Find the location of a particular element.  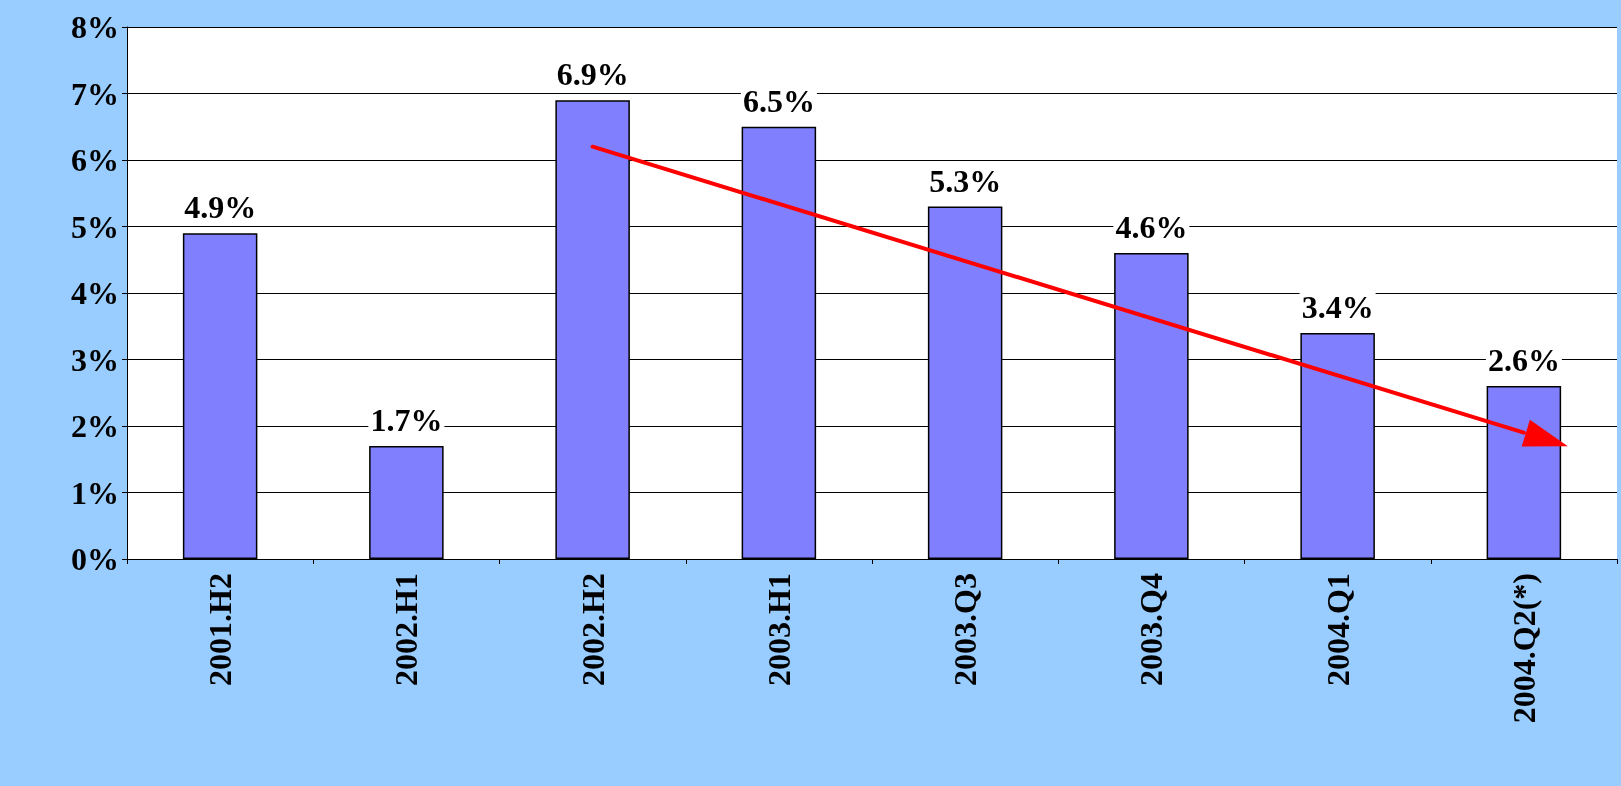

data-label: 4.9% is located at coordinates (220, 207).